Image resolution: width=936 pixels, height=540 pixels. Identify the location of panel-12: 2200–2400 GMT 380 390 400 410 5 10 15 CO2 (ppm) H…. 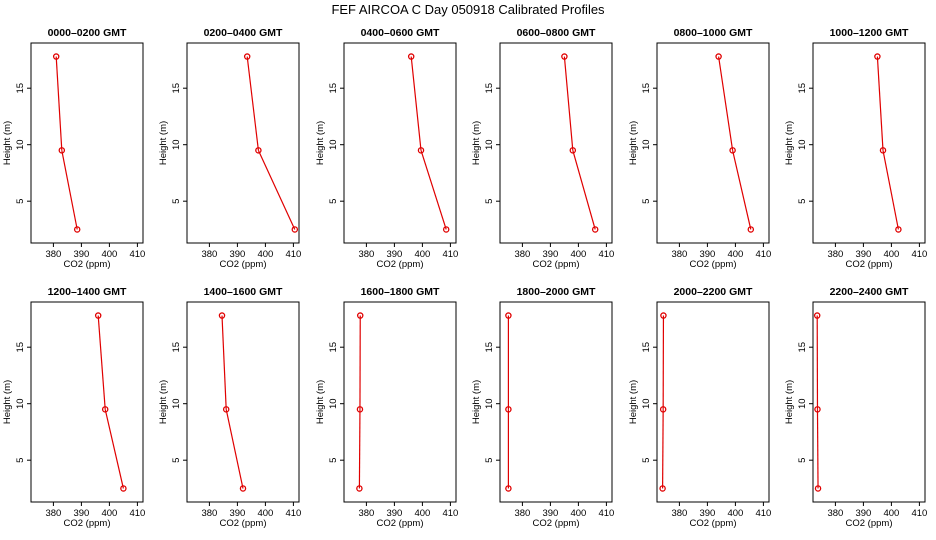
(855, 407).